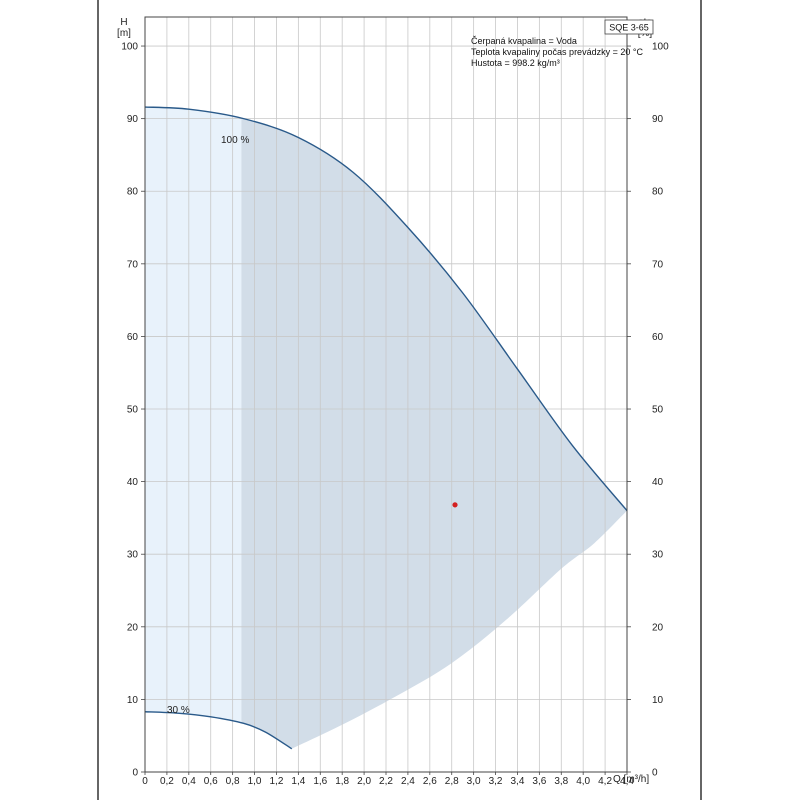 The image size is (800, 800). I want to click on y-tick-label-right: 80, so click(658, 192).